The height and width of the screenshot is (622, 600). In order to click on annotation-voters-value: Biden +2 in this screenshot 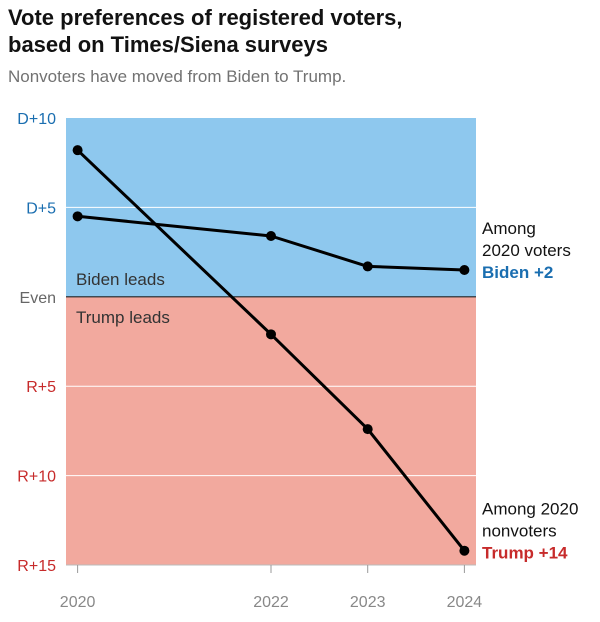, I will do `click(517, 272)`.